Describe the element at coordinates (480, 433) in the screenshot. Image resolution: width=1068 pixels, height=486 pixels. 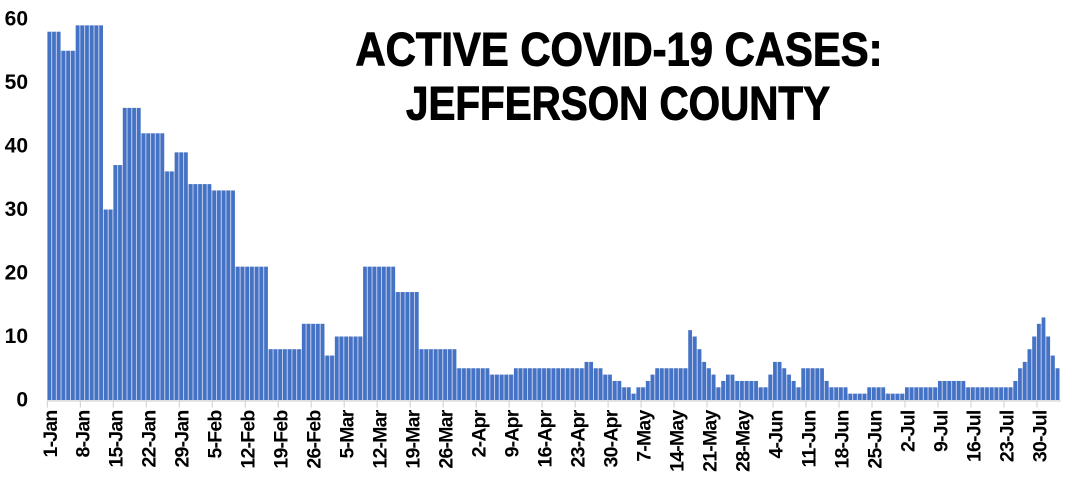
I see `svg-text: 2-Apr` at that location.